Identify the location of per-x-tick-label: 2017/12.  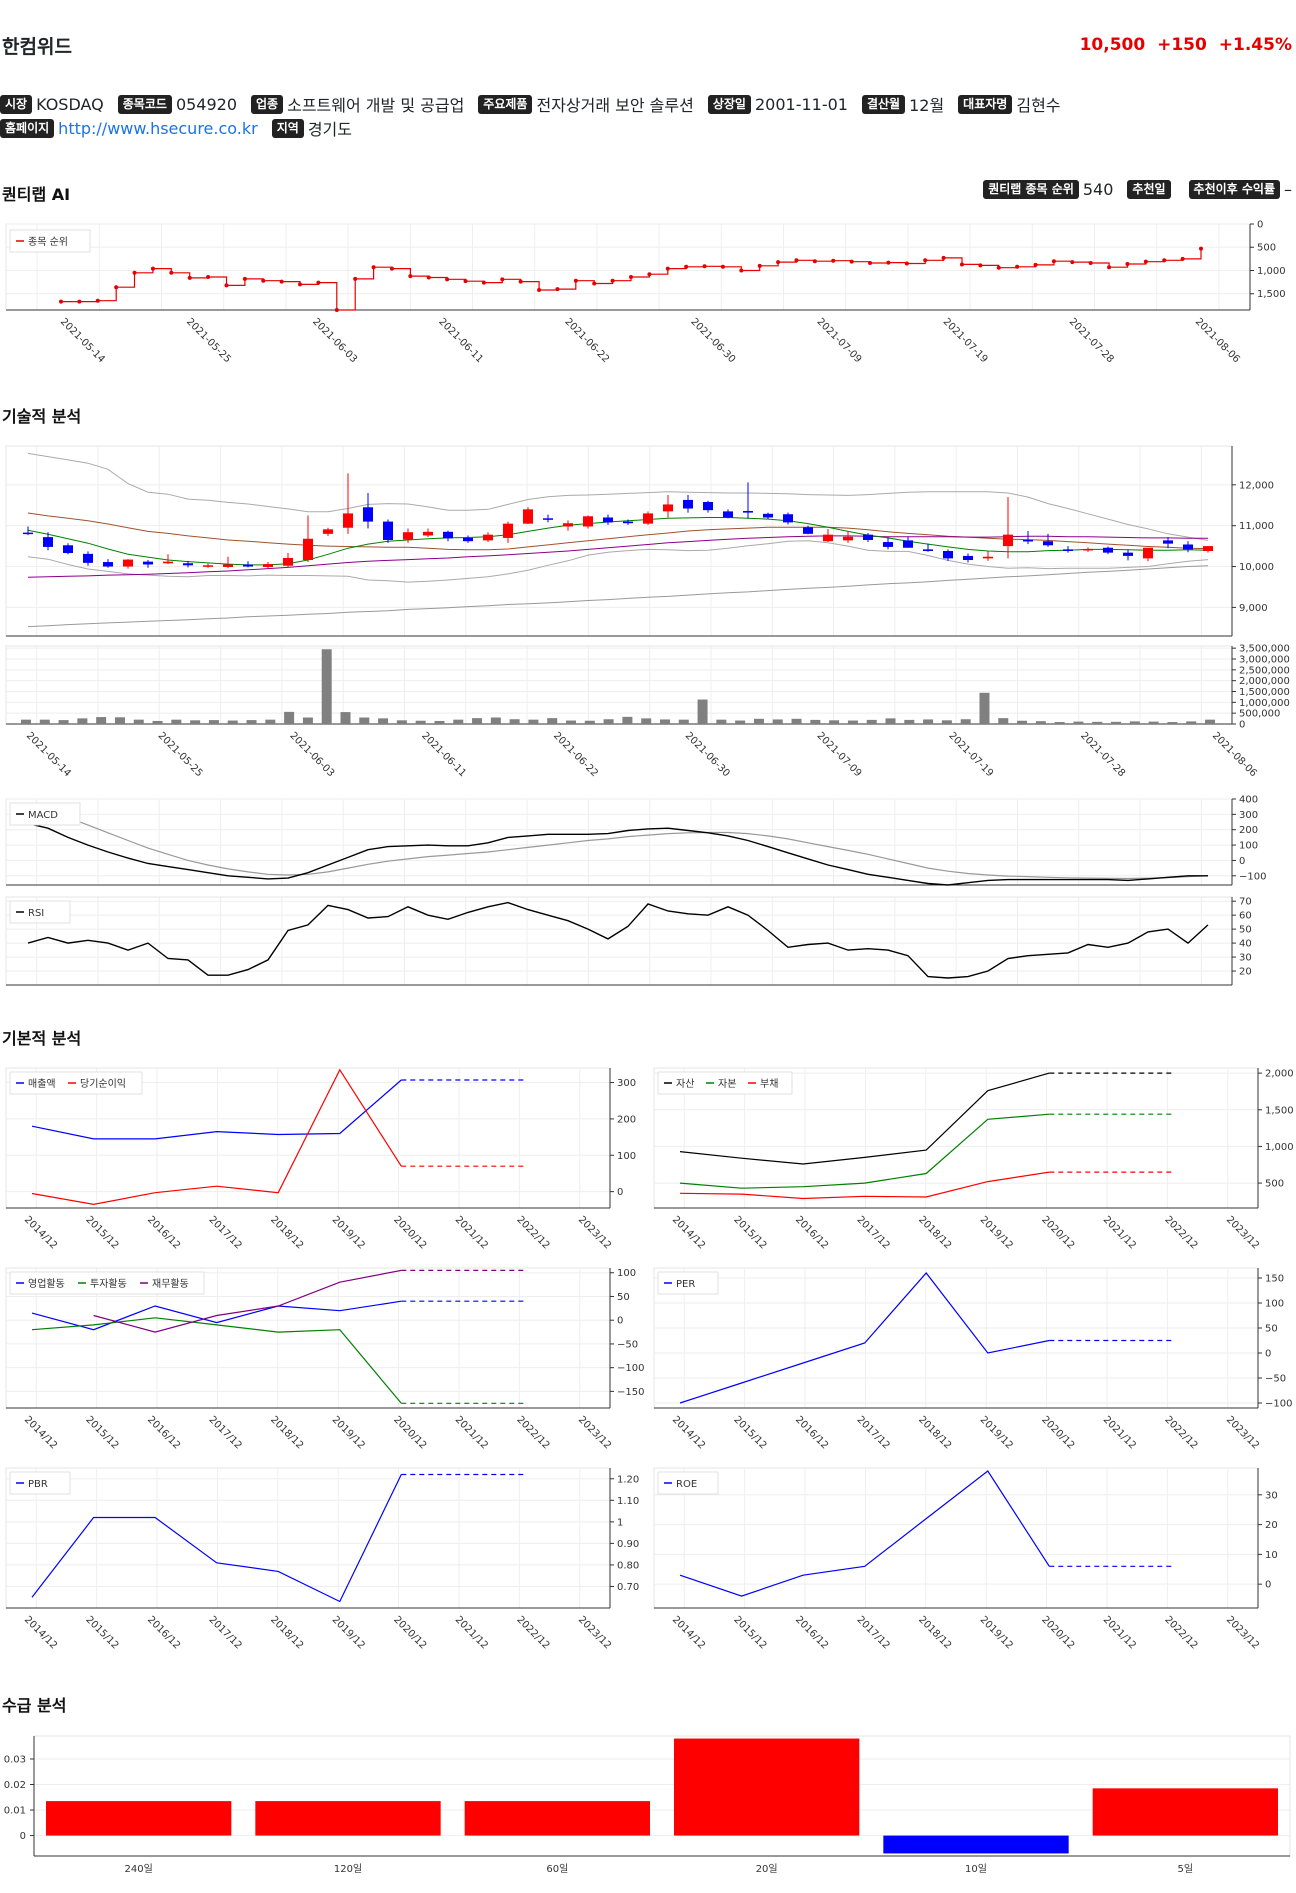
(873, 1432).